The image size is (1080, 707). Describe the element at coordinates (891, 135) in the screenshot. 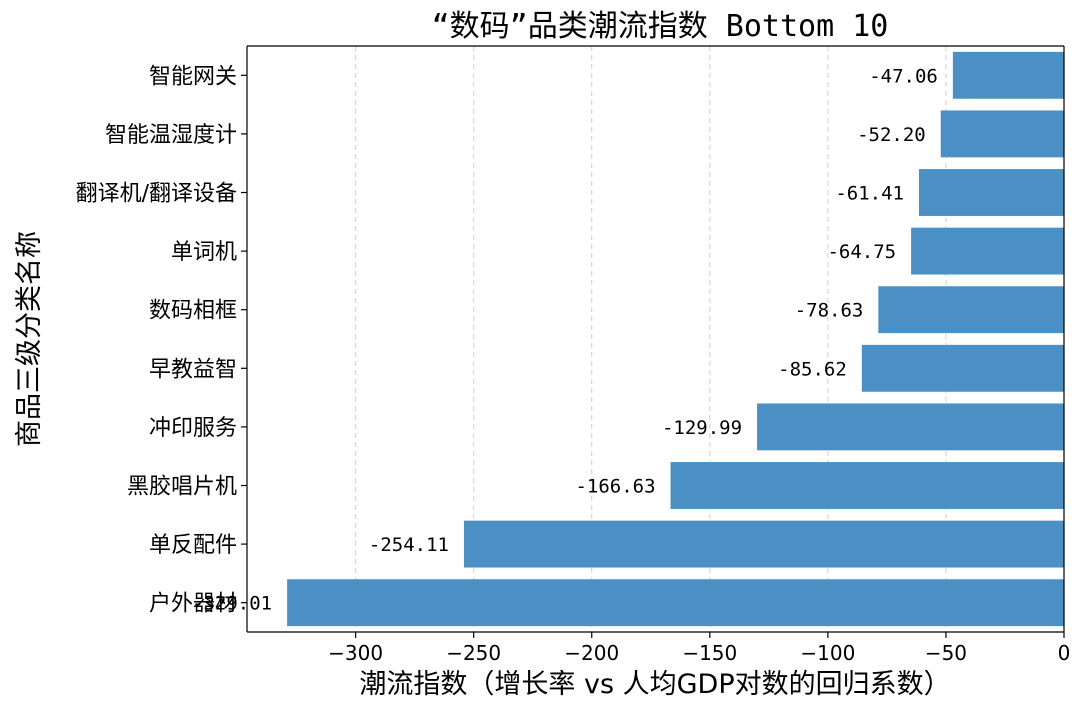

I see `data-label: -52.20` at that location.